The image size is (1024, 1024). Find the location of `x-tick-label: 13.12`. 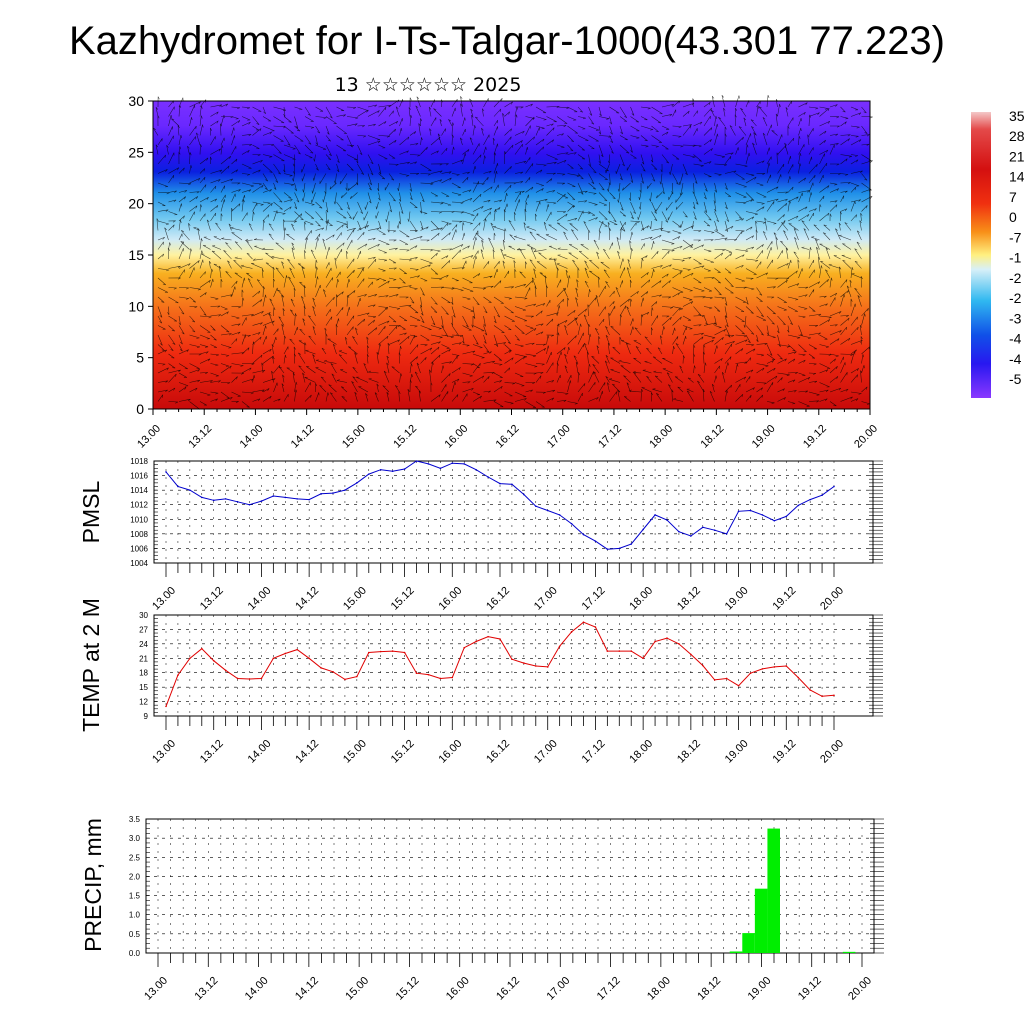

x-tick-label: 13.12 is located at coordinates (206, 989).